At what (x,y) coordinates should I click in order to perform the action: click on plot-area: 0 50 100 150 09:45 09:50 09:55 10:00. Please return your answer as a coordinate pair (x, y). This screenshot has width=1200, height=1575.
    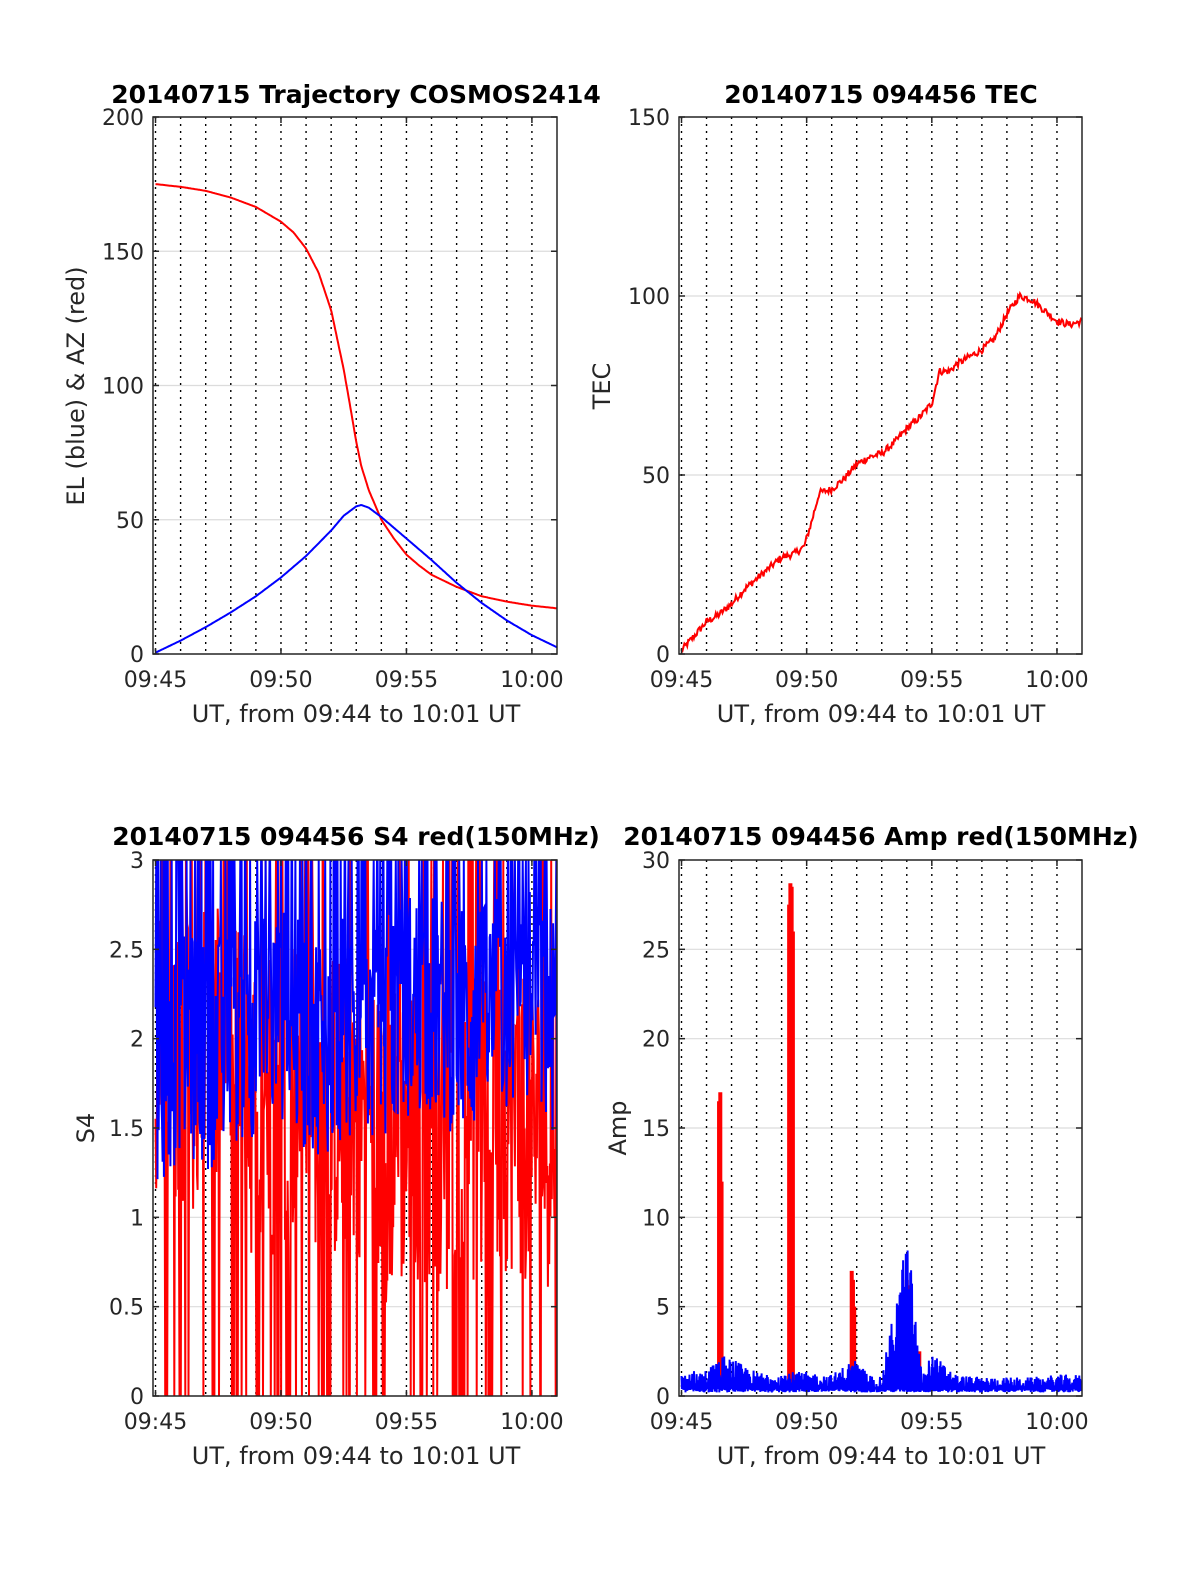
    Looking at the image, I should click on (858, 399).